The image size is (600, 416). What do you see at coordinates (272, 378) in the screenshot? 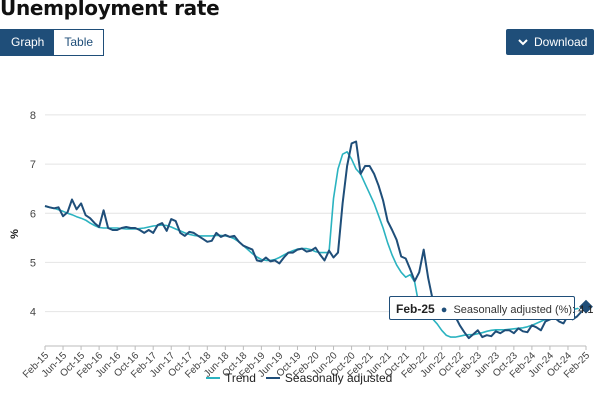
I see `legend-swatch-seasonally-adjusted` at bounding box center [272, 378].